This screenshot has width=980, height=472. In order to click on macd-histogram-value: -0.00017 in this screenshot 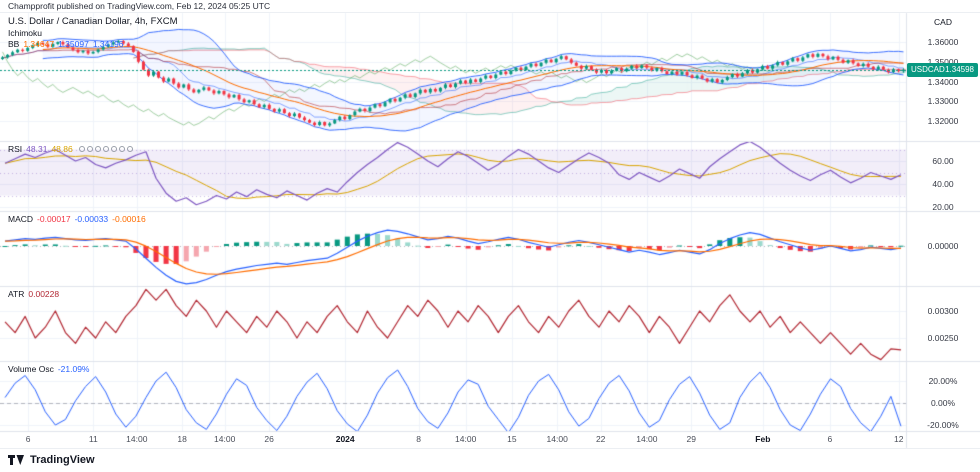, I will do `click(54, 219)`.